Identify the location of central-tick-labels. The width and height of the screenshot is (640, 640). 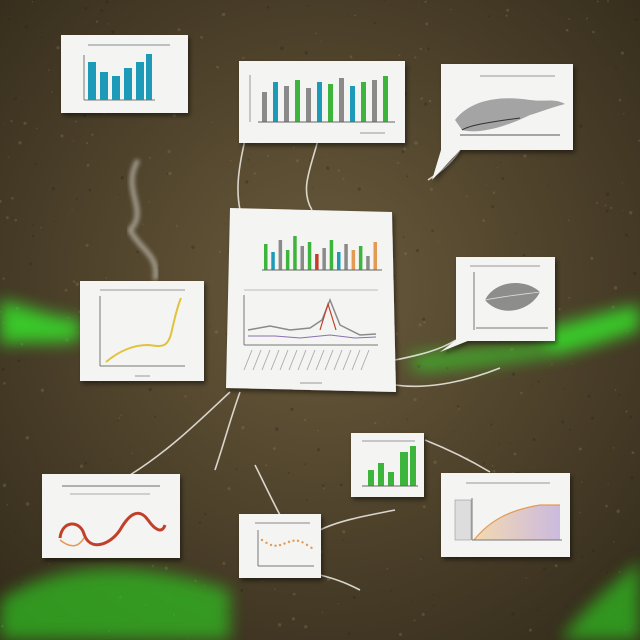
(306, 360).